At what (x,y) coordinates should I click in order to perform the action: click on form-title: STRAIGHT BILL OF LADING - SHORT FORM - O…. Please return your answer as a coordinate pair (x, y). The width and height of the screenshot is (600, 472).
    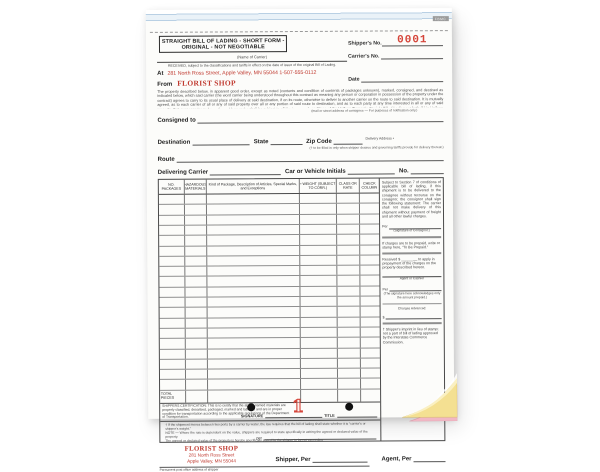
    Looking at the image, I should click on (223, 44).